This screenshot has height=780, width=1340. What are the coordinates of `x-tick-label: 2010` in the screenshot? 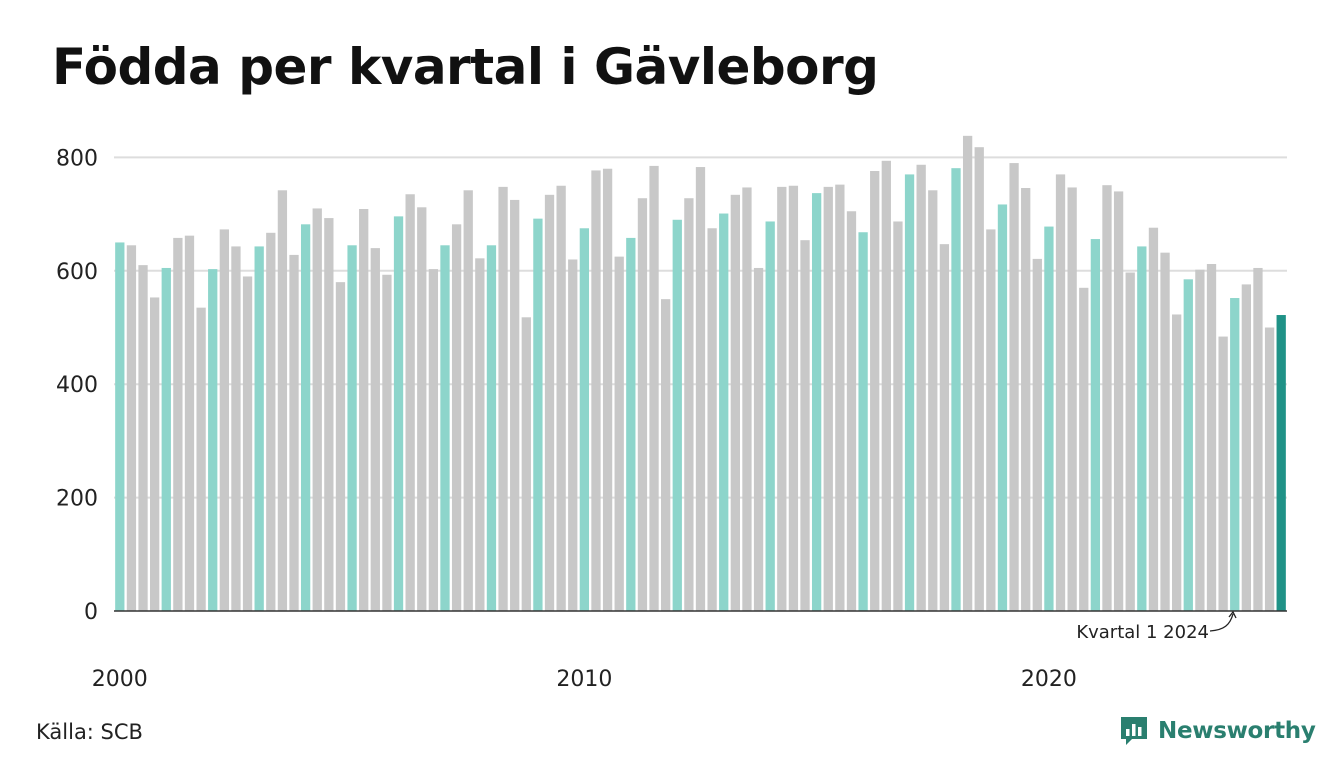 It's located at (584, 679).